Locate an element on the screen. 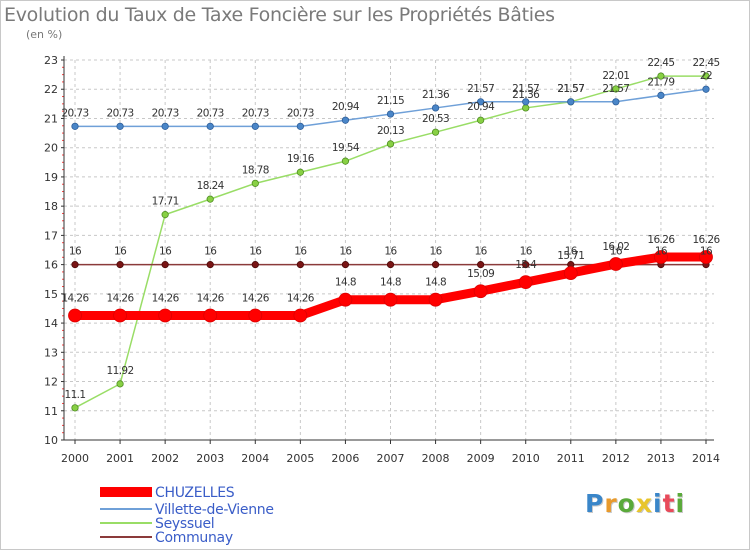  data-label: 22 is located at coordinates (706, 76).